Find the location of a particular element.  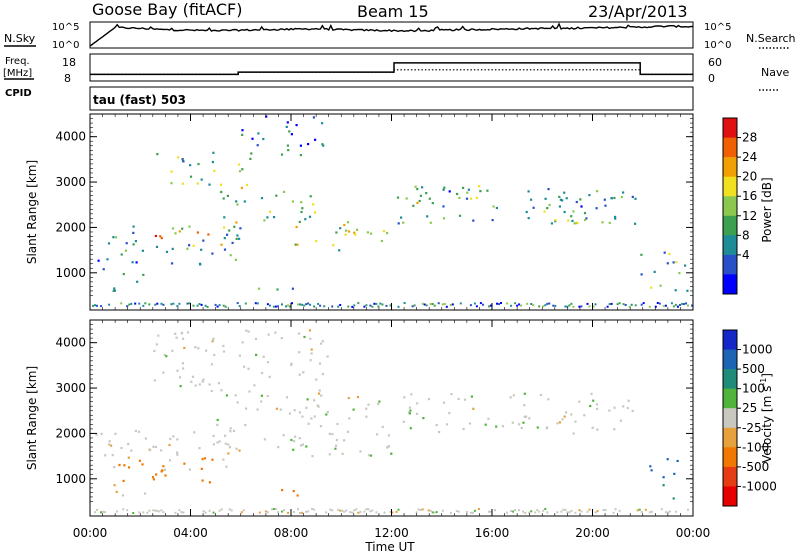

velocity-label-tail: ] is located at coordinates (767, 375).